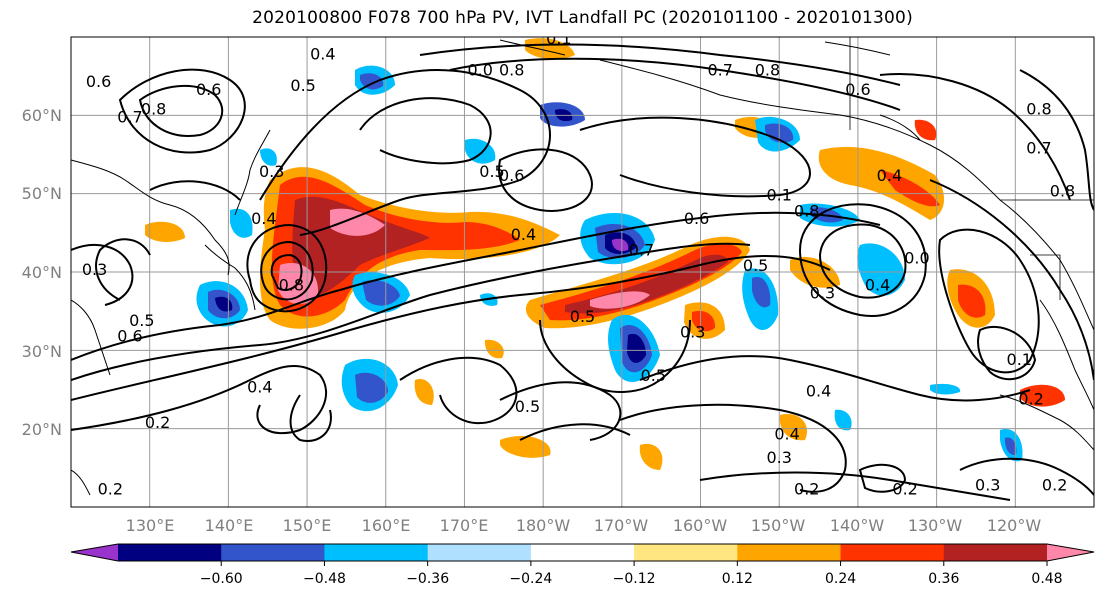  What do you see at coordinates (42, 429) in the screenshot?
I see `lat-tick-label: 20°N` at bounding box center [42, 429].